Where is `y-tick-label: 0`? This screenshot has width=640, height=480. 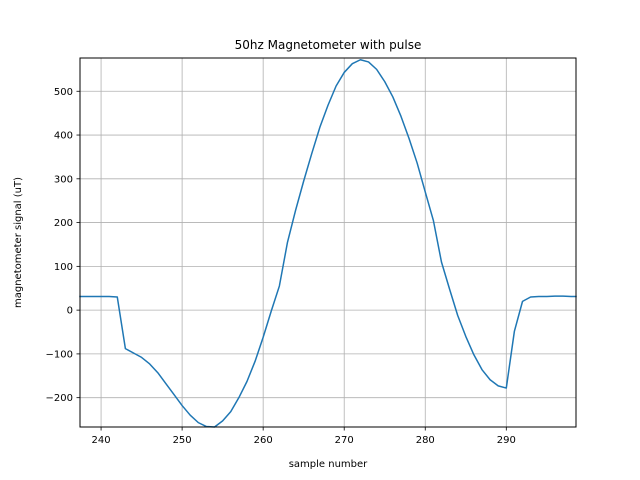 y-tick-label: 0 is located at coordinates (70, 311).